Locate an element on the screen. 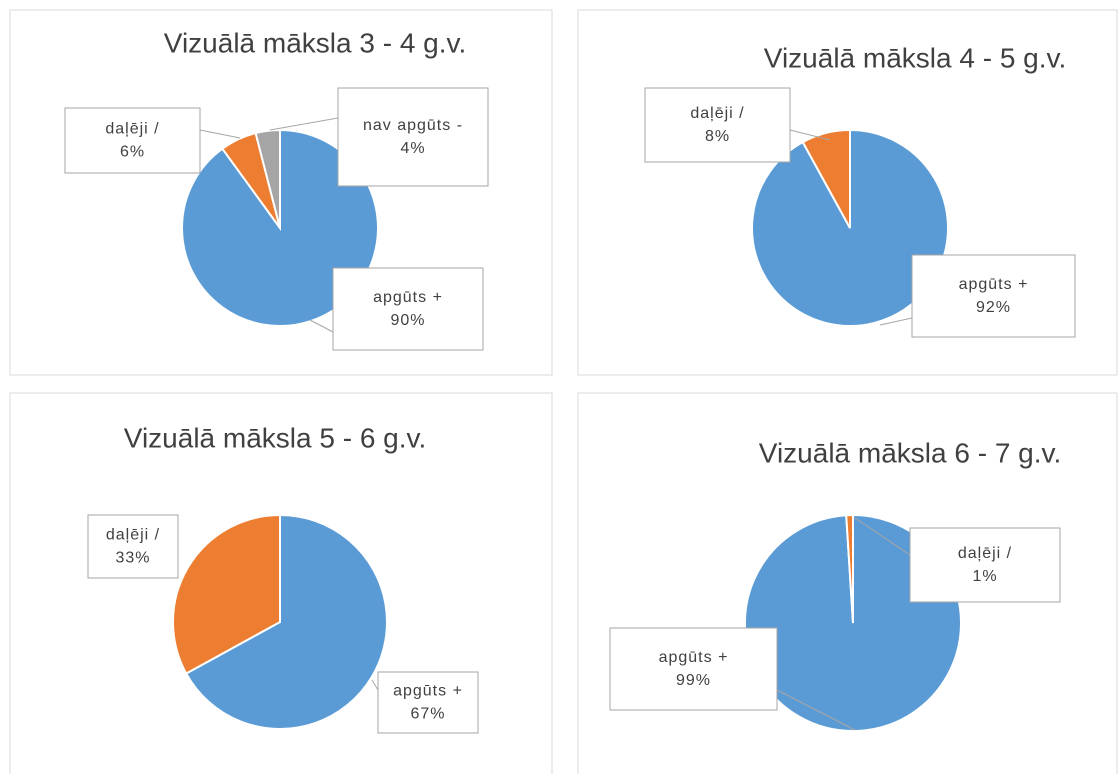 Image resolution: width=1118 pixels, height=774 pixels. data-label-value: 99% is located at coordinates (693, 680).